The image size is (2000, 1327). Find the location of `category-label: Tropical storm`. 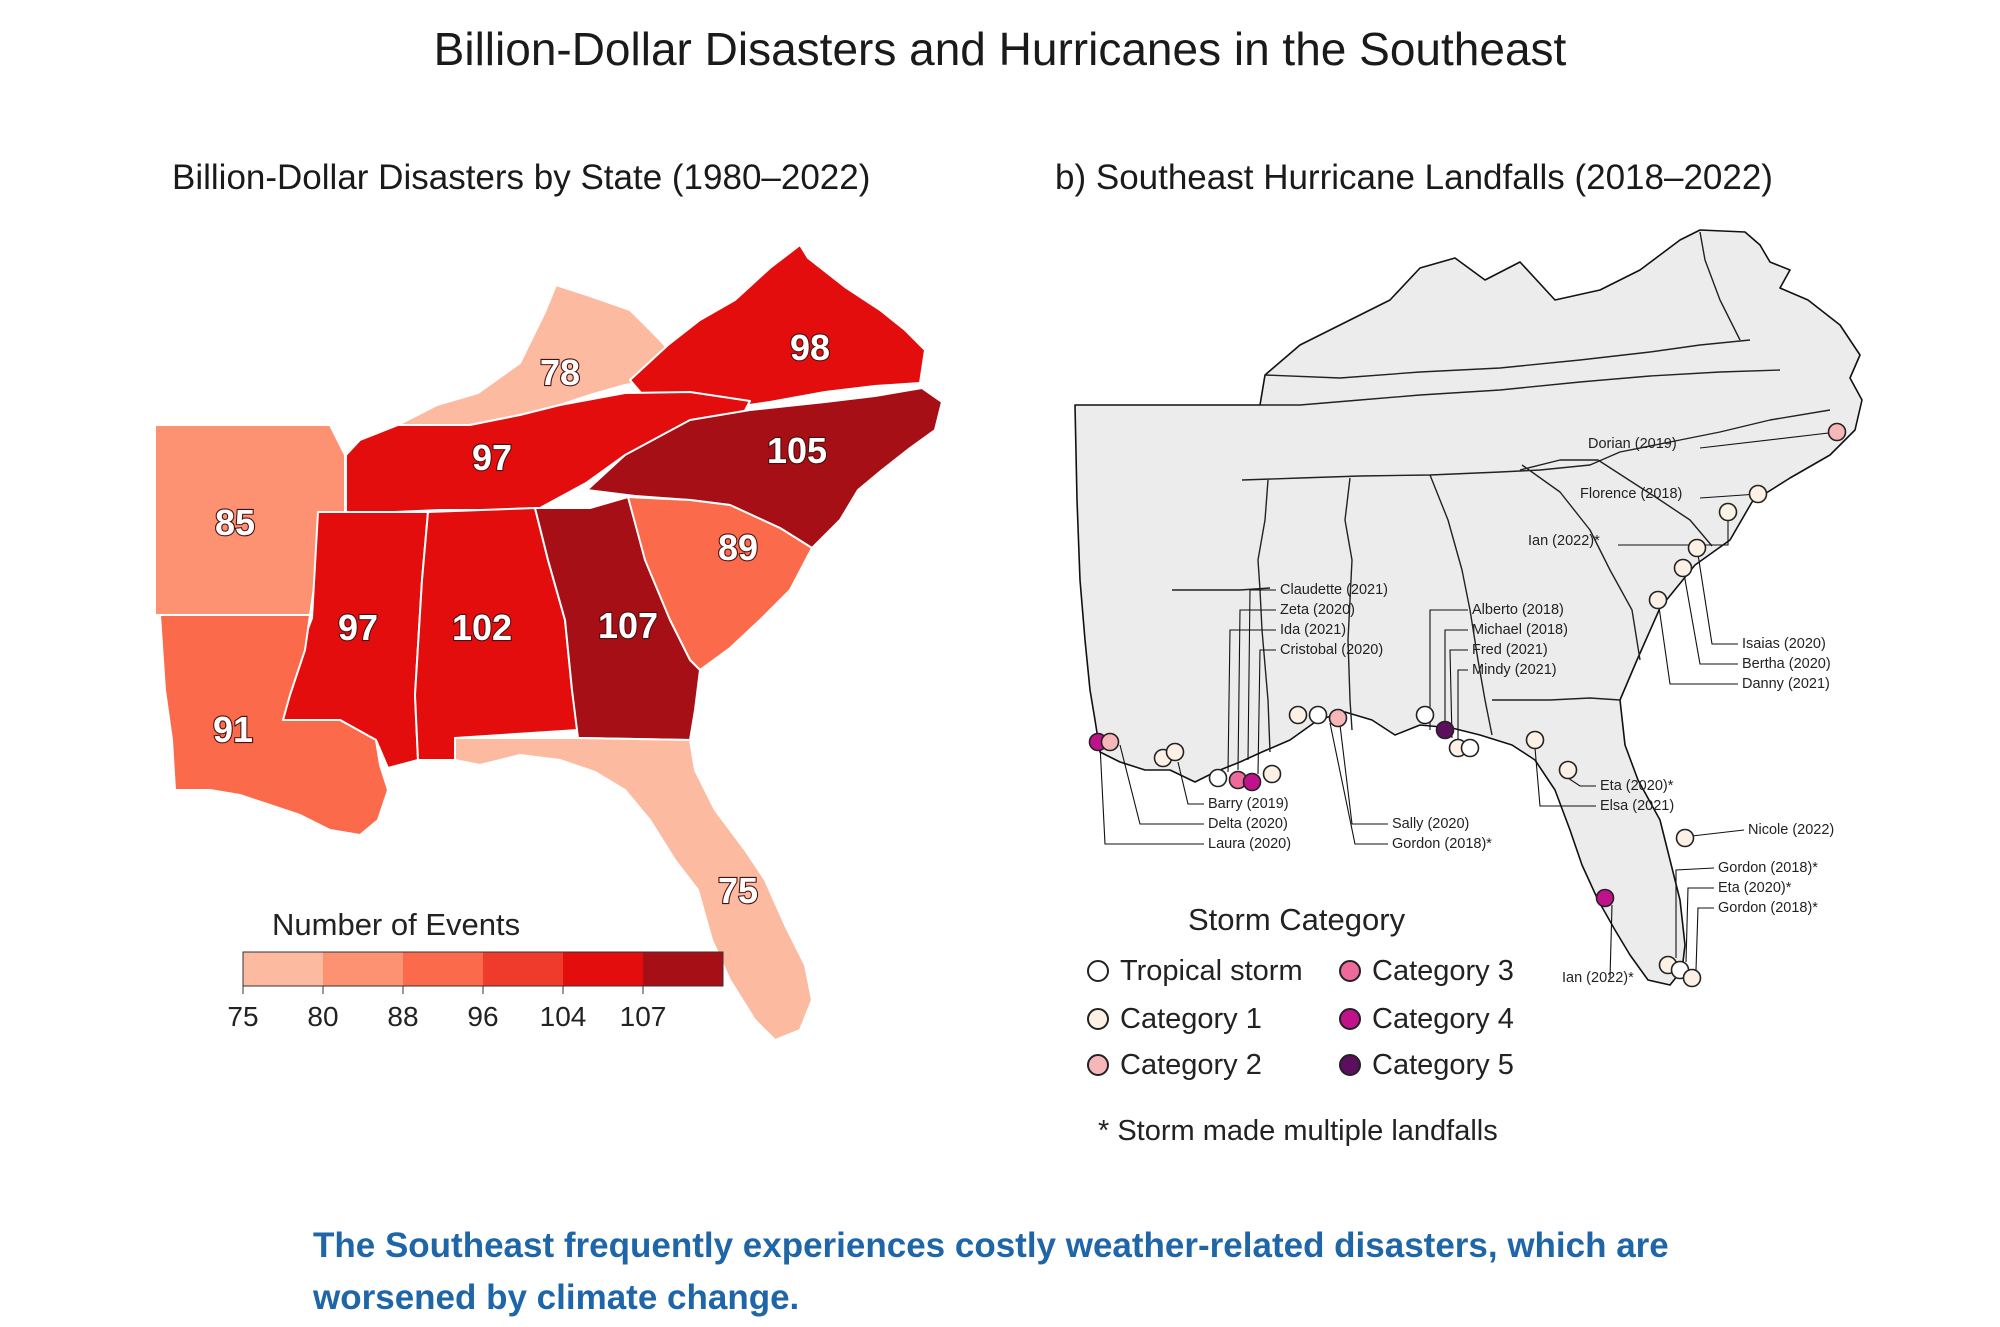

category-label: Tropical storm is located at coordinates (1211, 971).